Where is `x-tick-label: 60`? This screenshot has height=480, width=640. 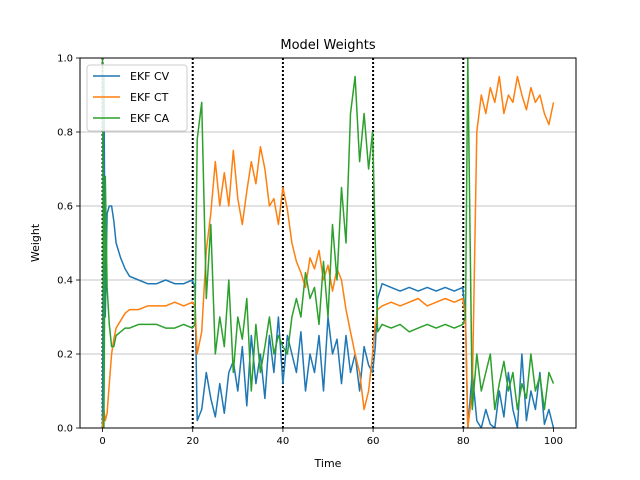
x-tick-label: 60 is located at coordinates (373, 441).